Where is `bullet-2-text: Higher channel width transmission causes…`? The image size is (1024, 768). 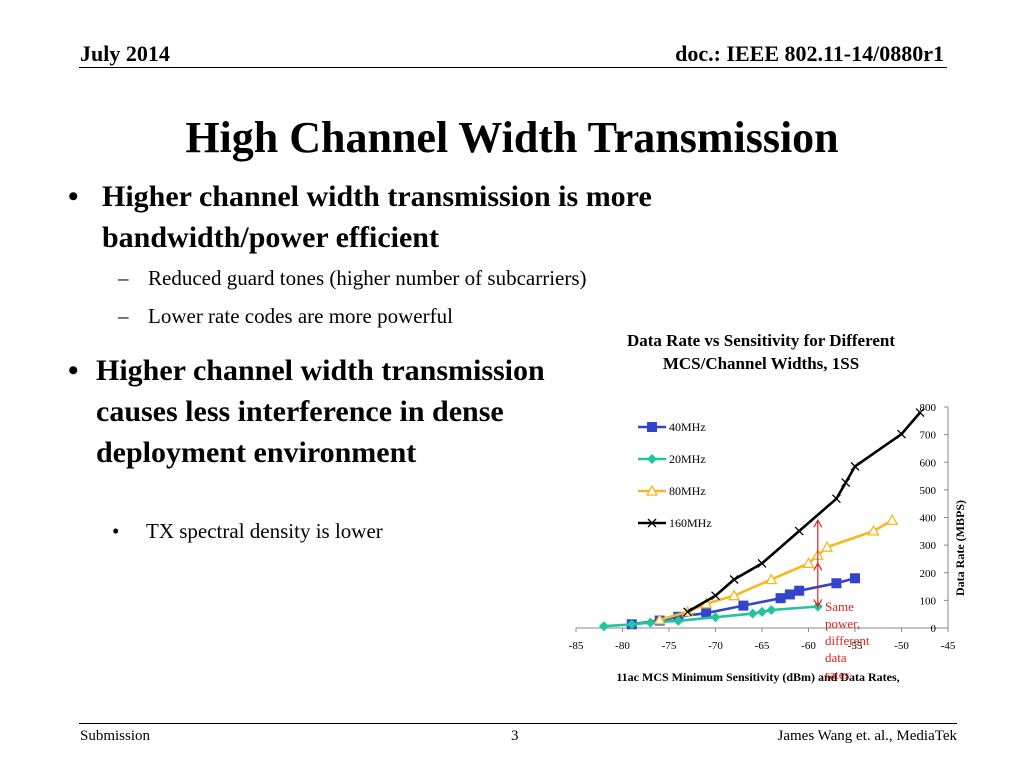
bullet-2-text: Higher channel width transmission causes… is located at coordinates (320, 411).